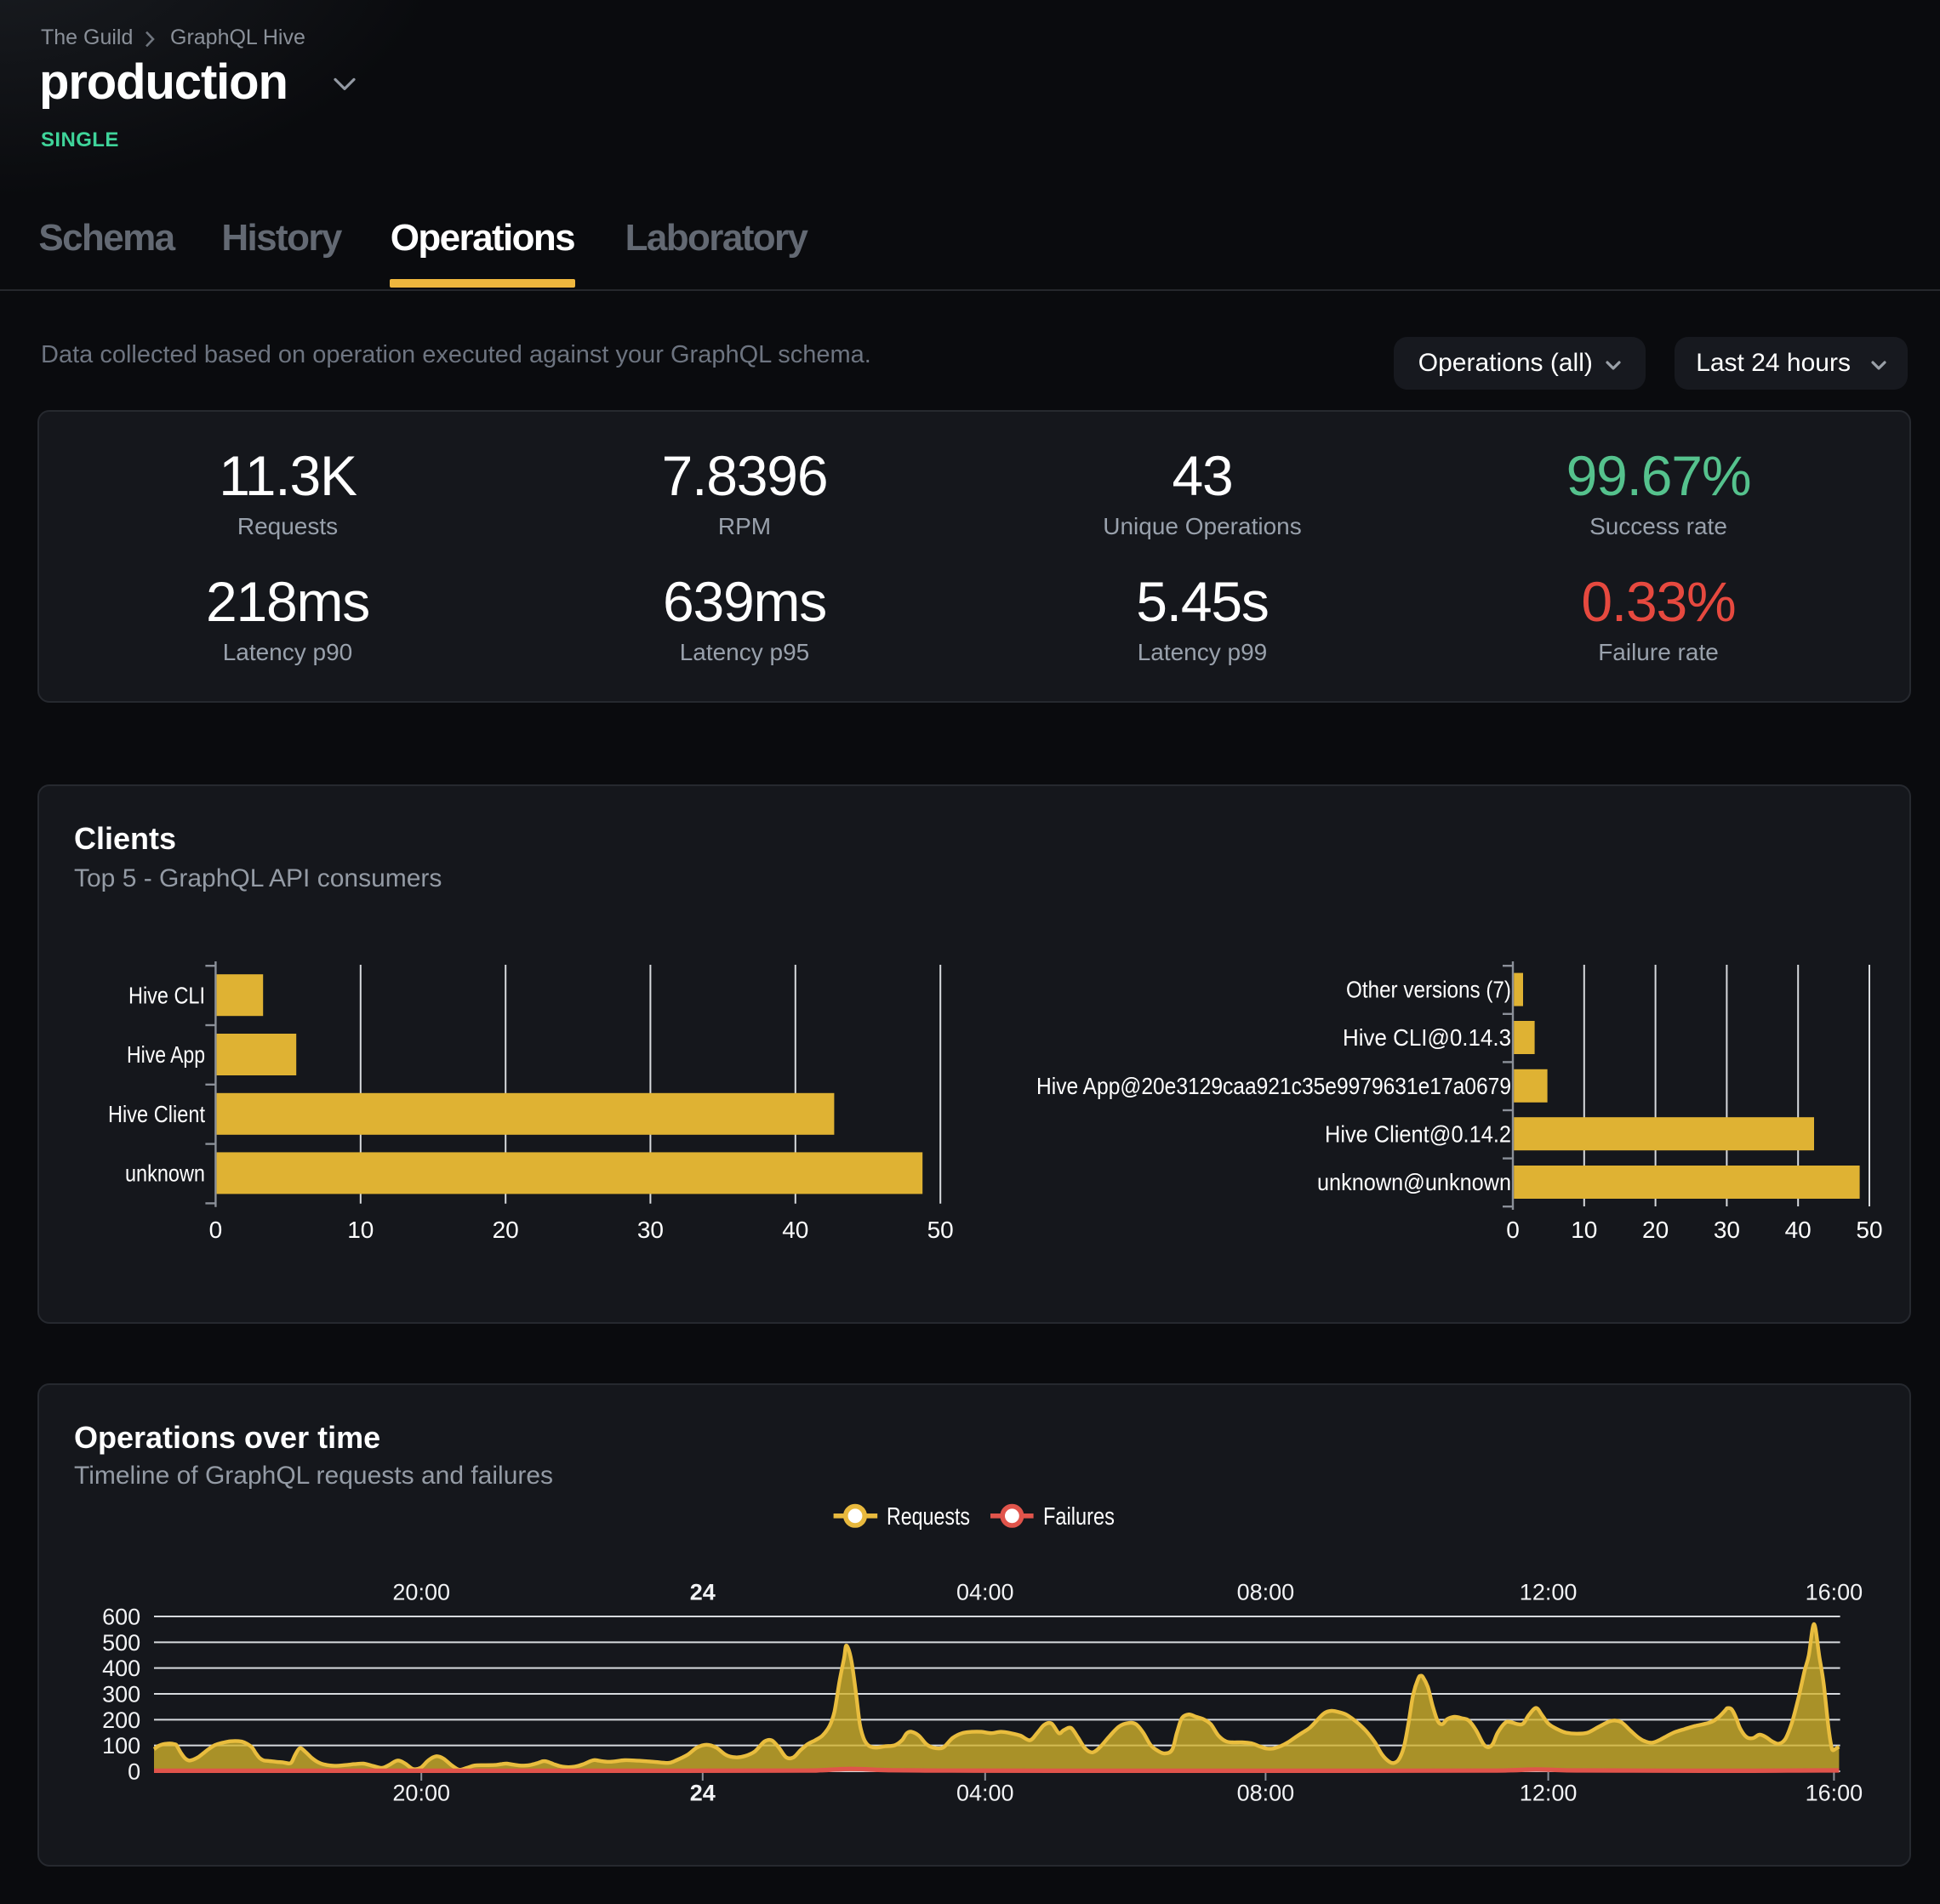 Image resolution: width=1940 pixels, height=1904 pixels. What do you see at coordinates (121, 1720) in the screenshot?
I see `svg-text: 200` at bounding box center [121, 1720].